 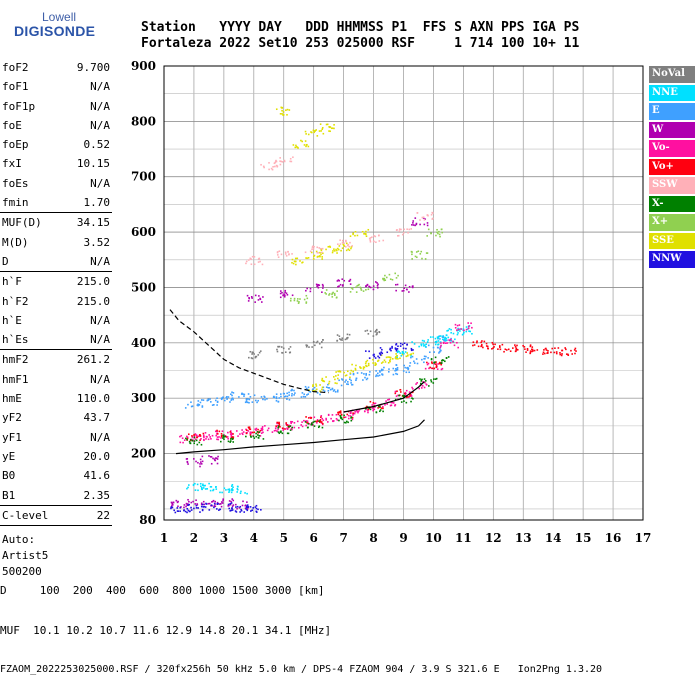 I want to click on param-name: D, so click(x=5, y=261).